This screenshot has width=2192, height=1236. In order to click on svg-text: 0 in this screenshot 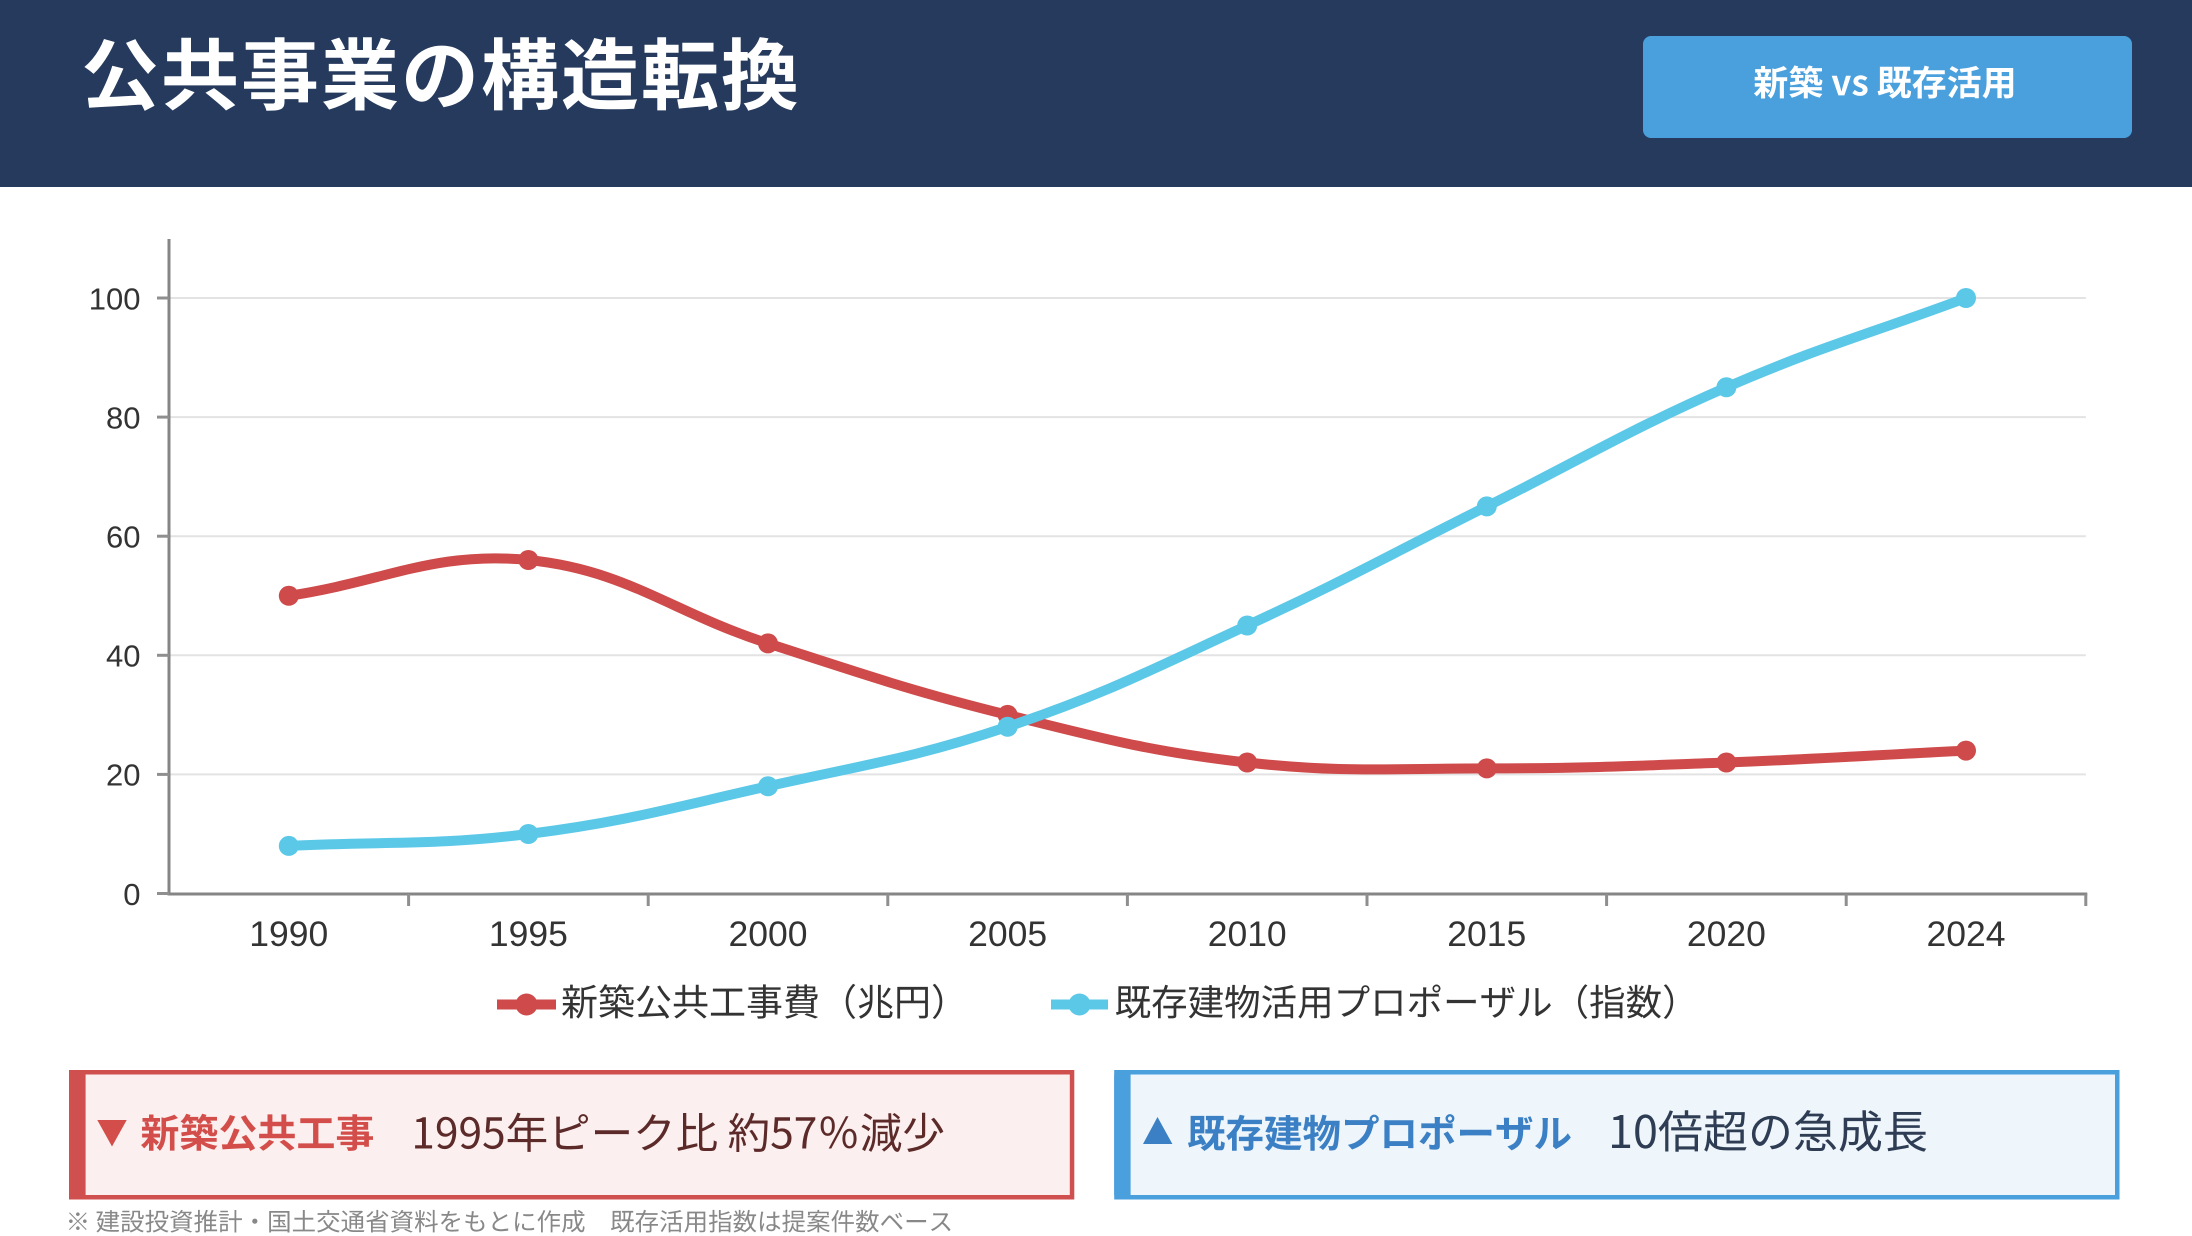, I will do `click(131, 894)`.